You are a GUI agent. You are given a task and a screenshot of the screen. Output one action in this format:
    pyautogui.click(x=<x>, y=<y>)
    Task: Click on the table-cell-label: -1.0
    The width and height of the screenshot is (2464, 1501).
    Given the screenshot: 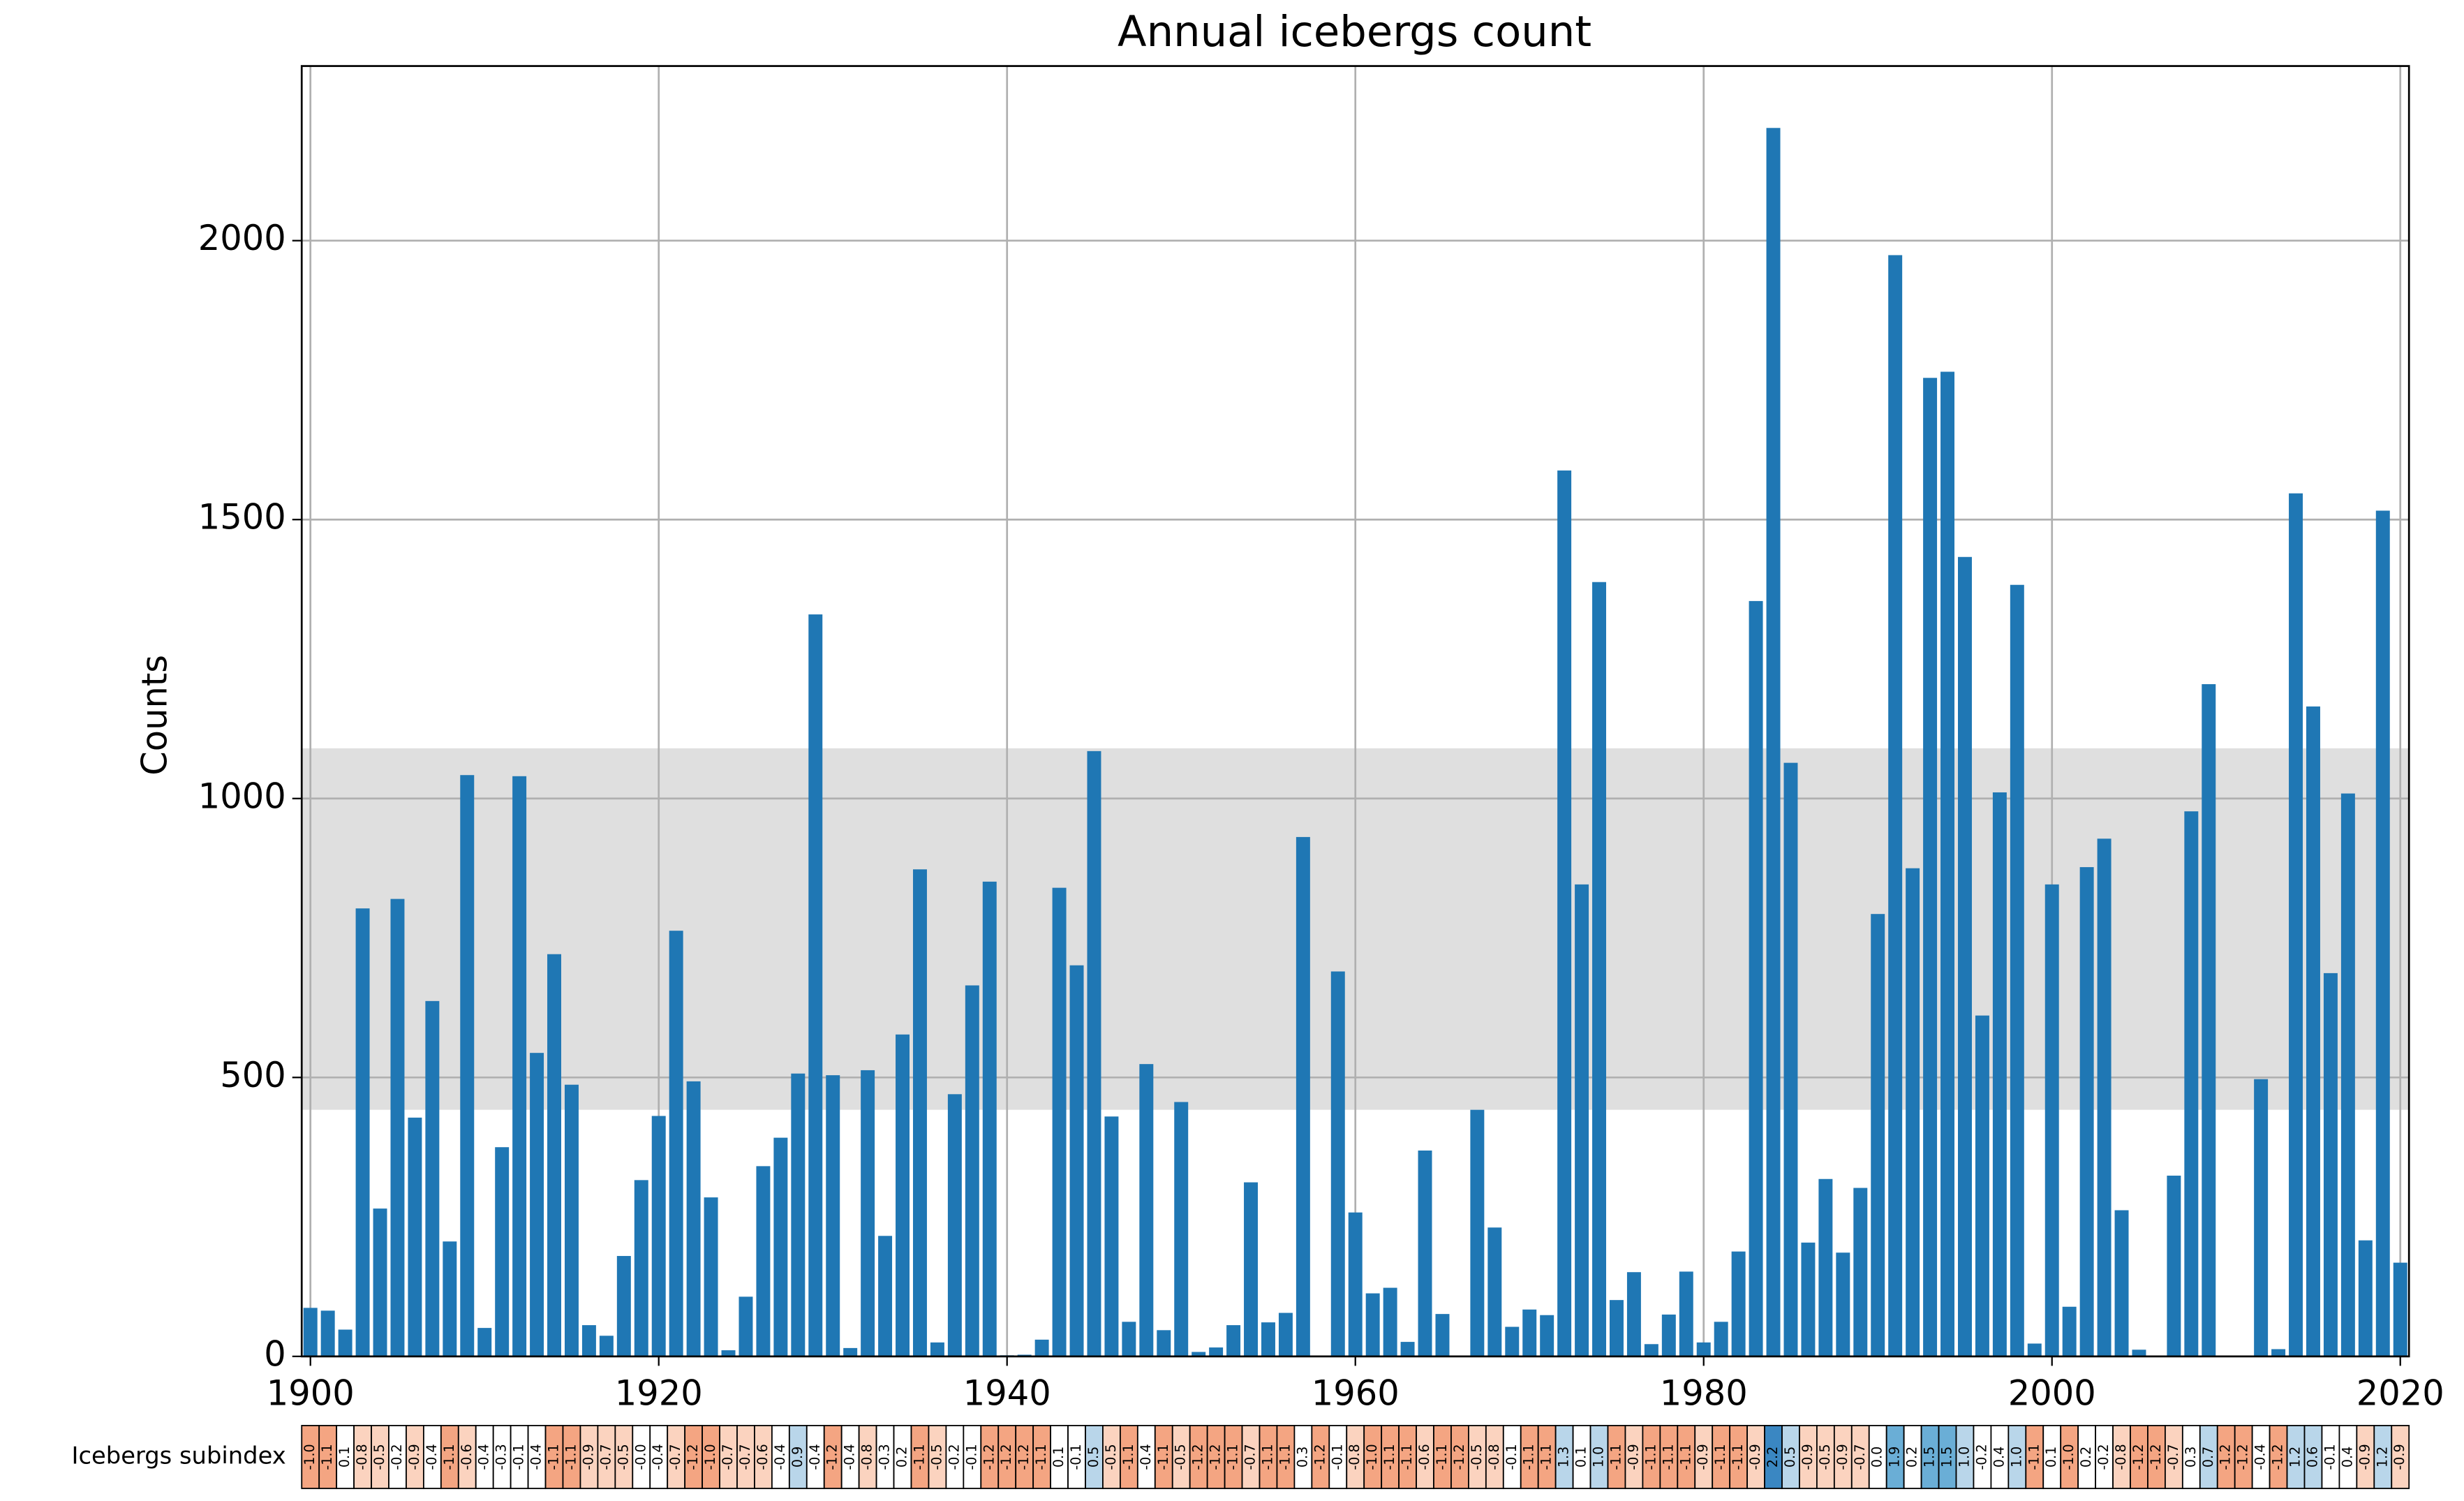 What is the action you would take?
    pyautogui.click(x=310, y=1457)
    